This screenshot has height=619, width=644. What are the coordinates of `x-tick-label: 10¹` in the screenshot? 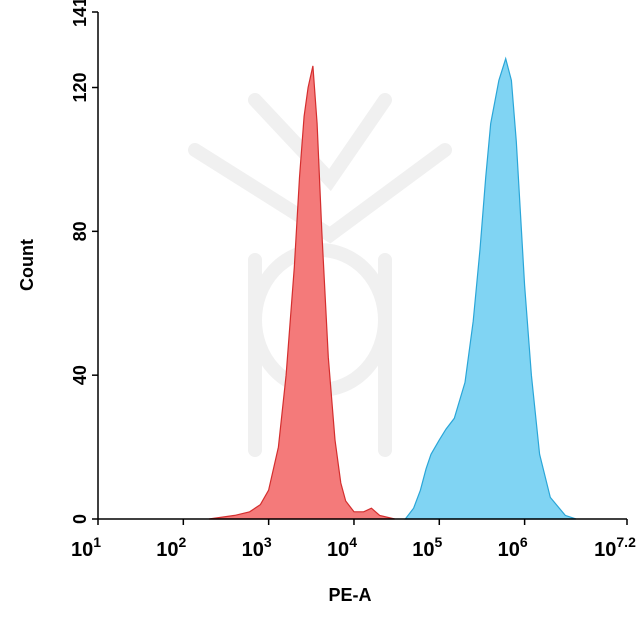 It's located at (86, 547).